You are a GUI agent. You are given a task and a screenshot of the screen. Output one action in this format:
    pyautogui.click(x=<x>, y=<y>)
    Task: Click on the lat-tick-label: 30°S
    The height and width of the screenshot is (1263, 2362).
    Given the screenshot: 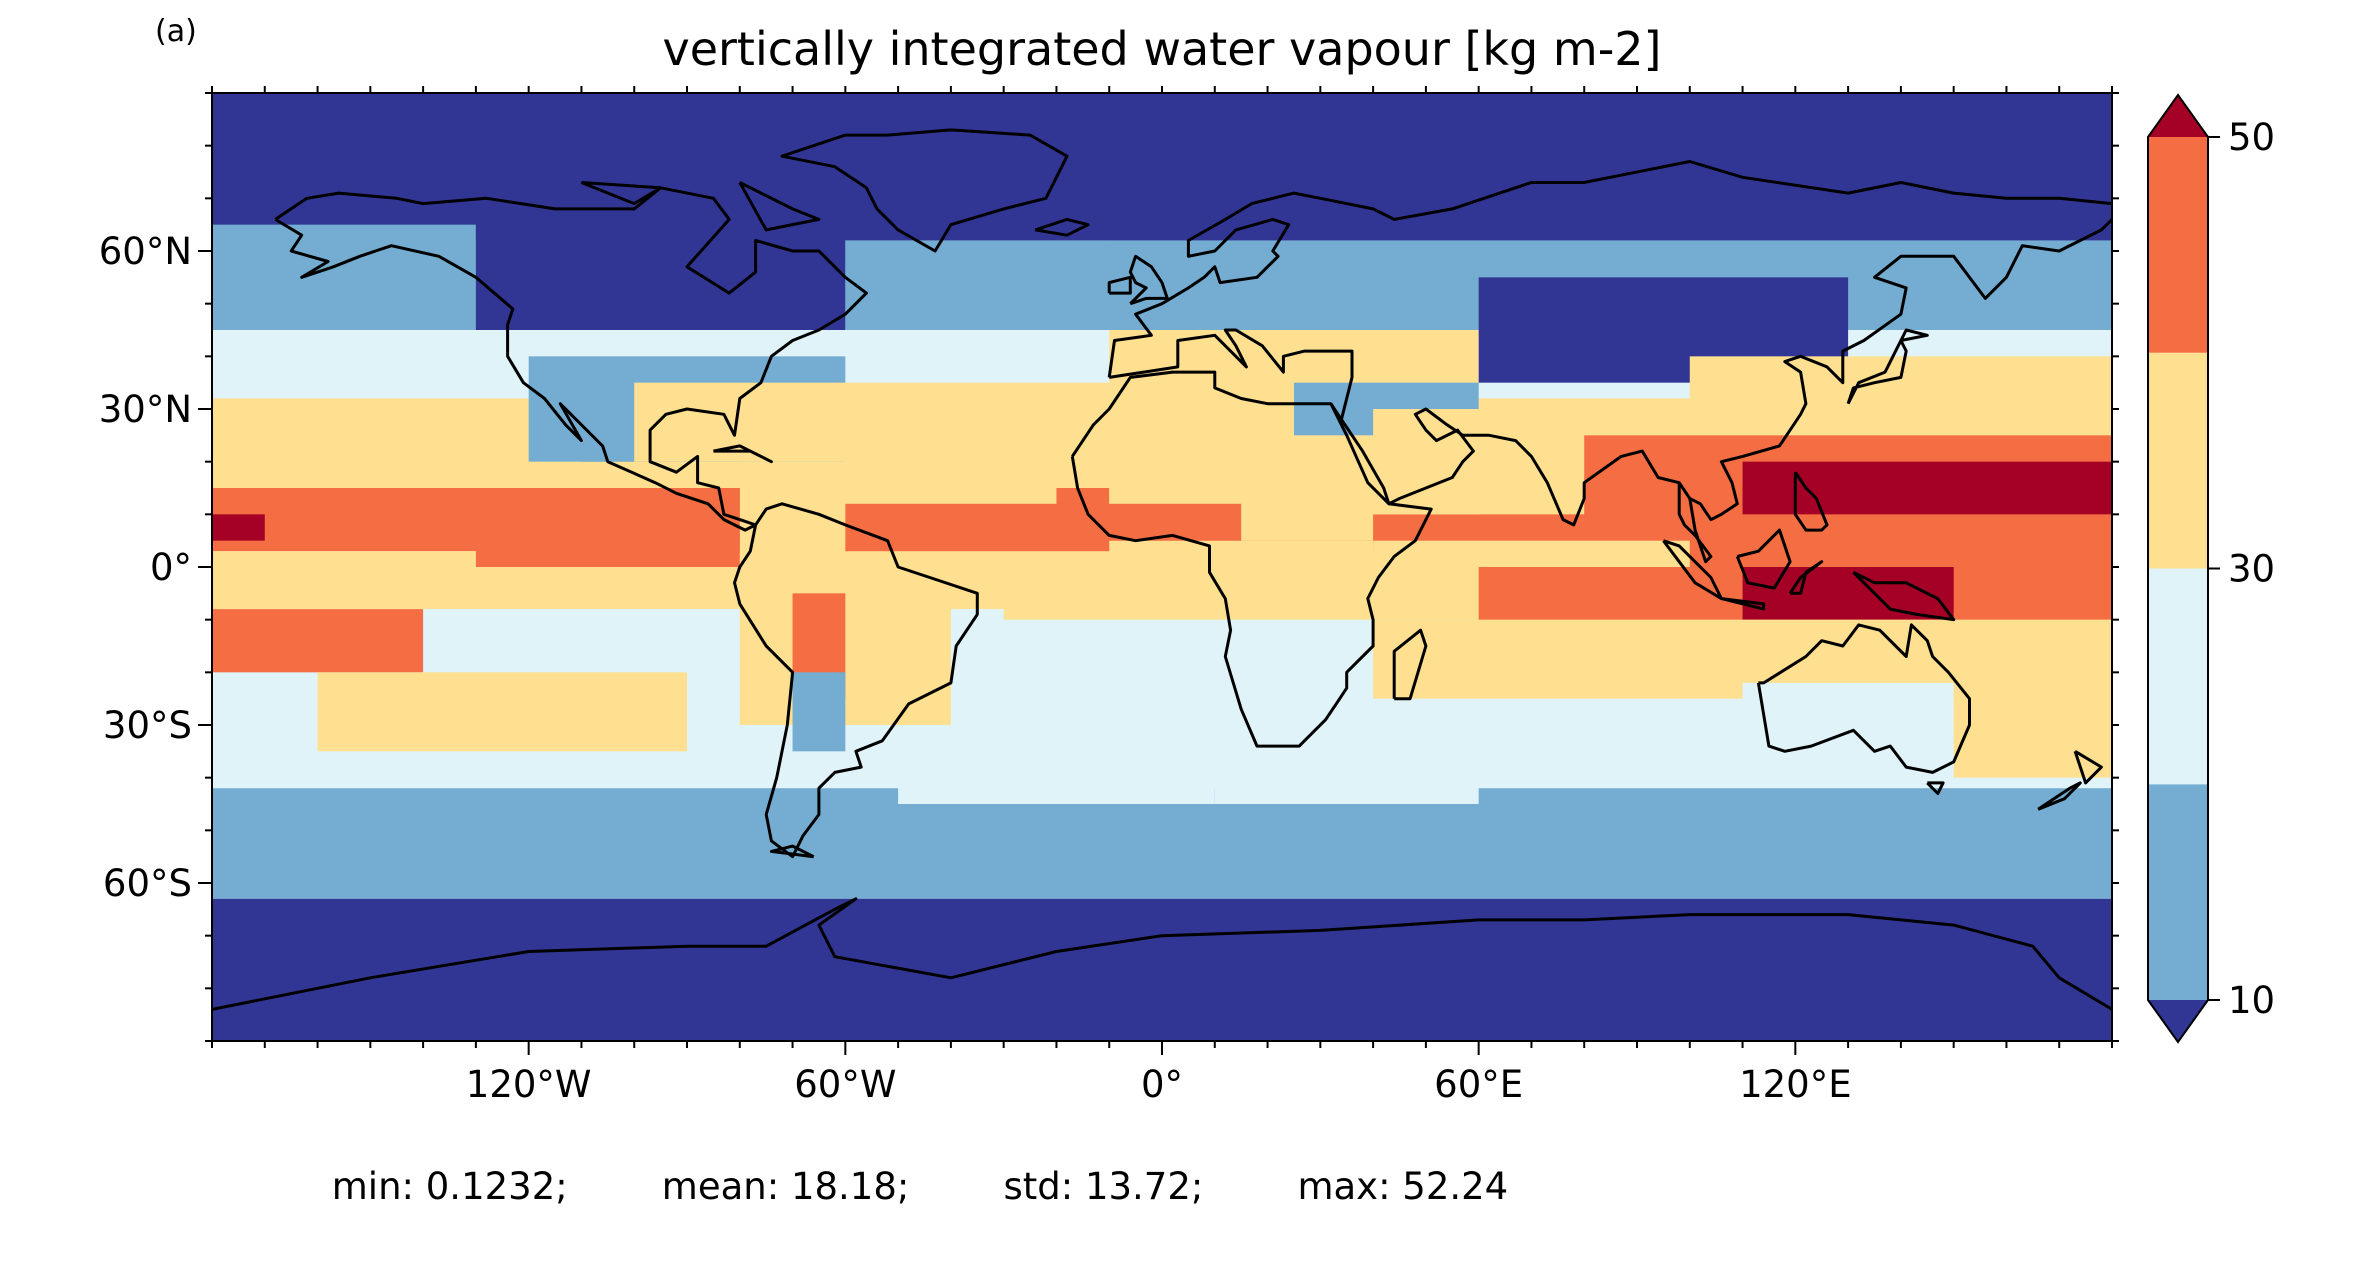 What is the action you would take?
    pyautogui.click(x=147, y=725)
    